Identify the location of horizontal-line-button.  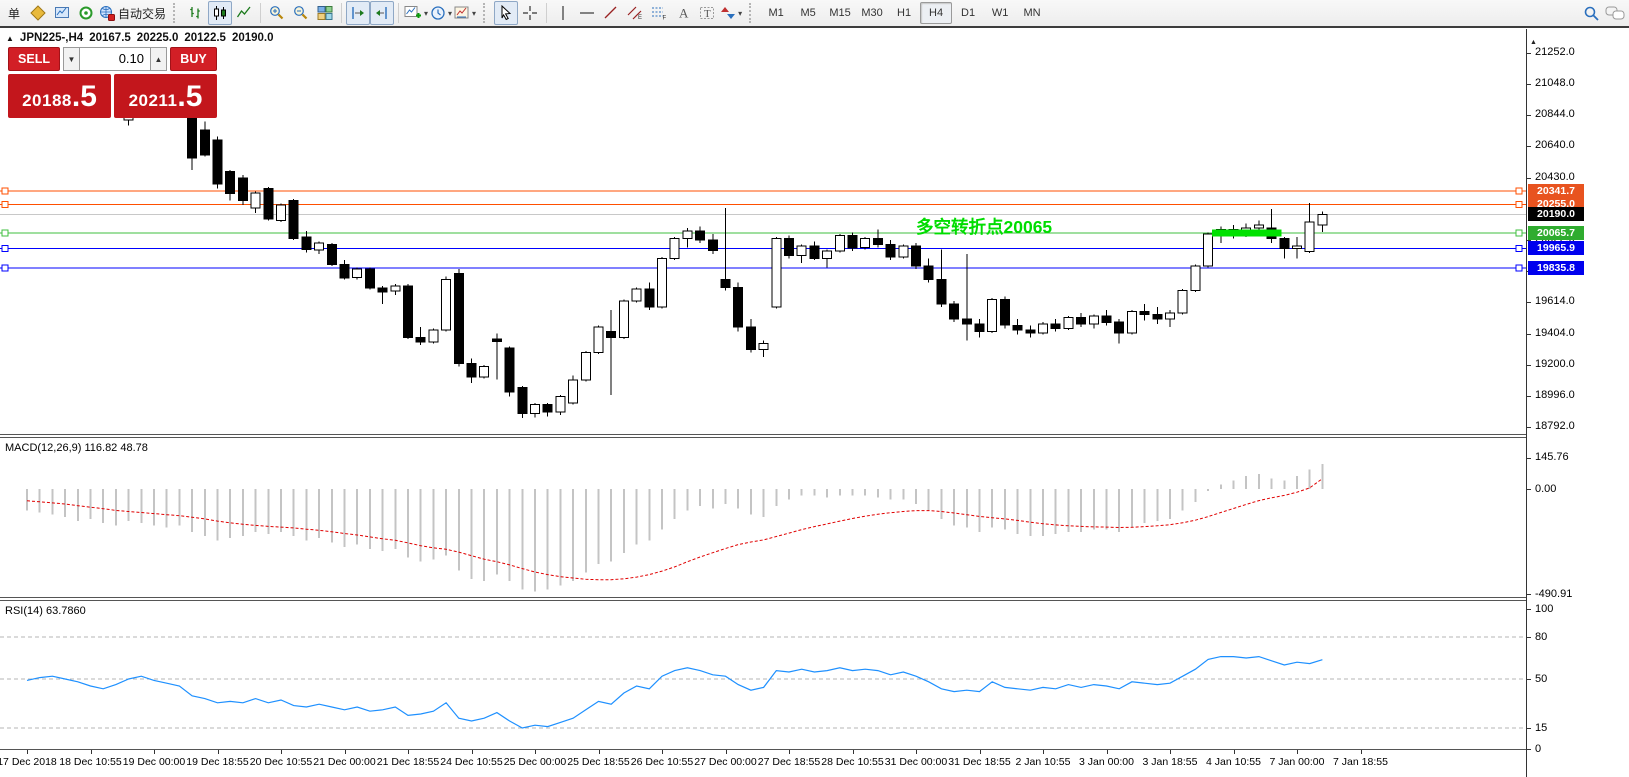
(587, 13).